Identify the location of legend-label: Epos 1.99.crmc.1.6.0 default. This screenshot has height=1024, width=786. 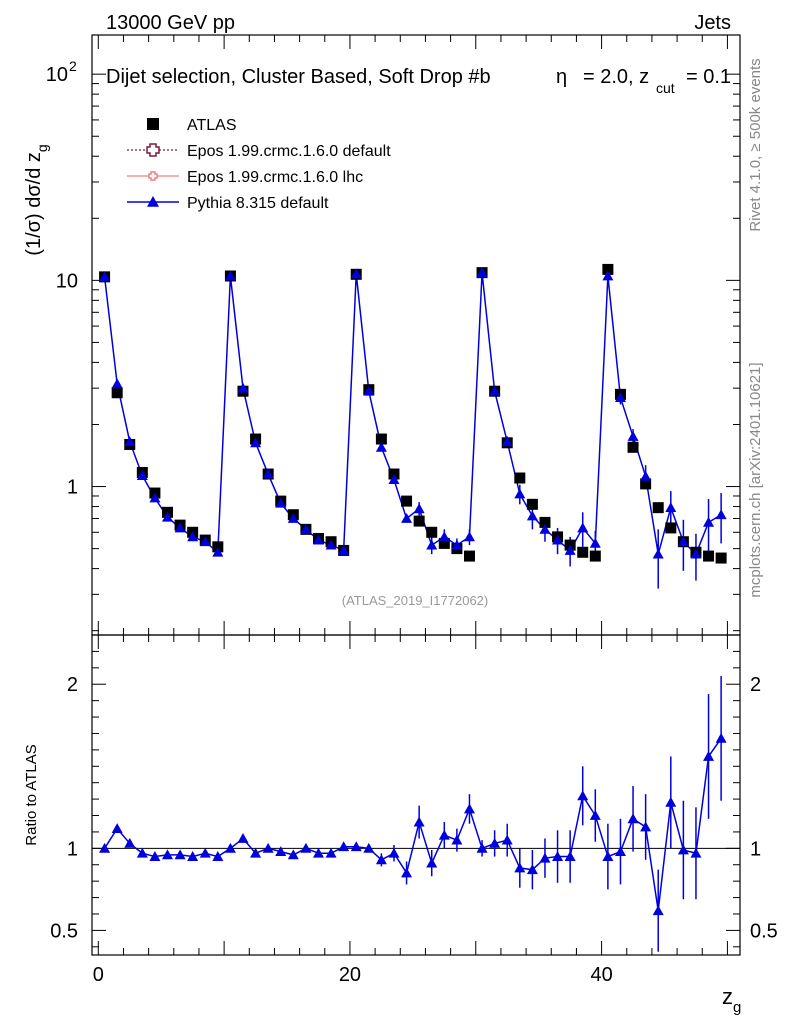
(289, 151).